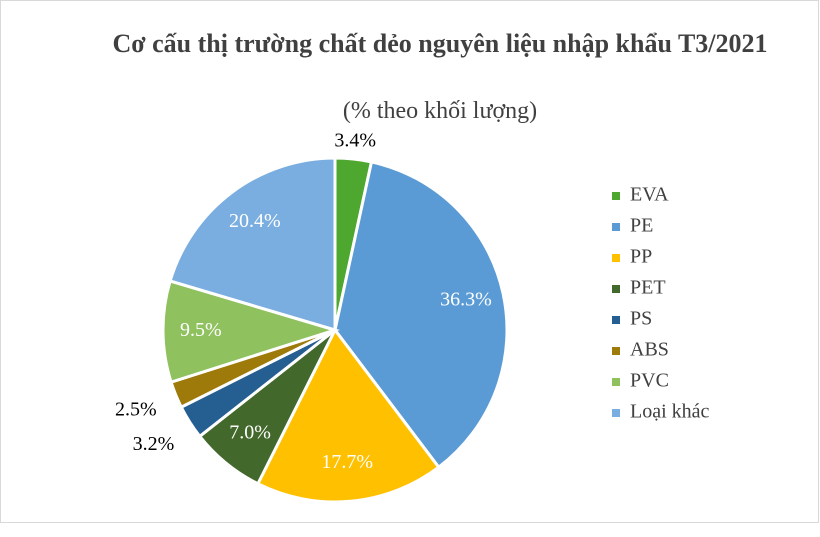 The image size is (820, 537). What do you see at coordinates (649, 350) in the screenshot?
I see `legend-label: ABS` at bounding box center [649, 350].